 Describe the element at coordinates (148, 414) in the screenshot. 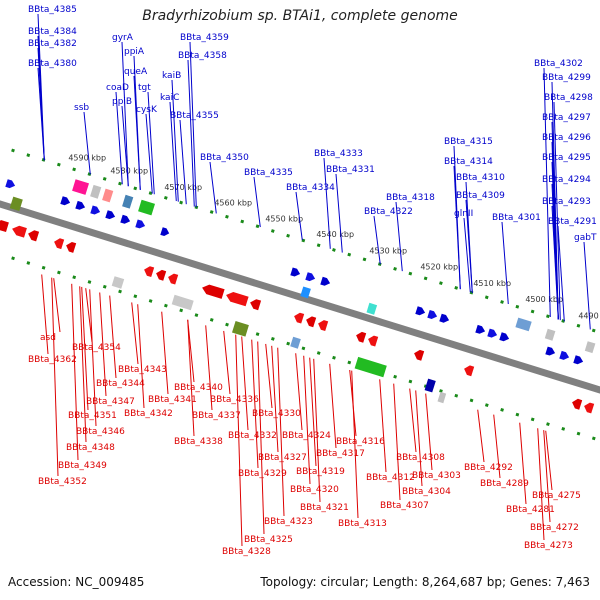

I see `reverse-gene-label: BBta_4342` at that location.